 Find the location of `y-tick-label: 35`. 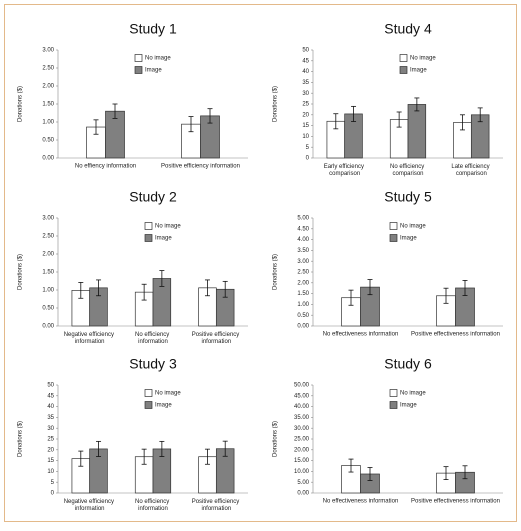

y-tick-label: 35 is located at coordinates (305, 83).